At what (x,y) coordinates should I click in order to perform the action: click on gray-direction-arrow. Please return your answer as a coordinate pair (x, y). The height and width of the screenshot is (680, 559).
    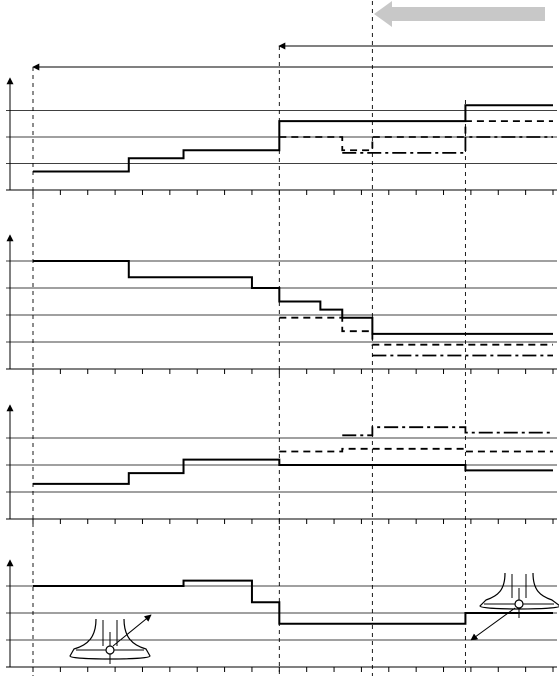
    Looking at the image, I should click on (459, 14).